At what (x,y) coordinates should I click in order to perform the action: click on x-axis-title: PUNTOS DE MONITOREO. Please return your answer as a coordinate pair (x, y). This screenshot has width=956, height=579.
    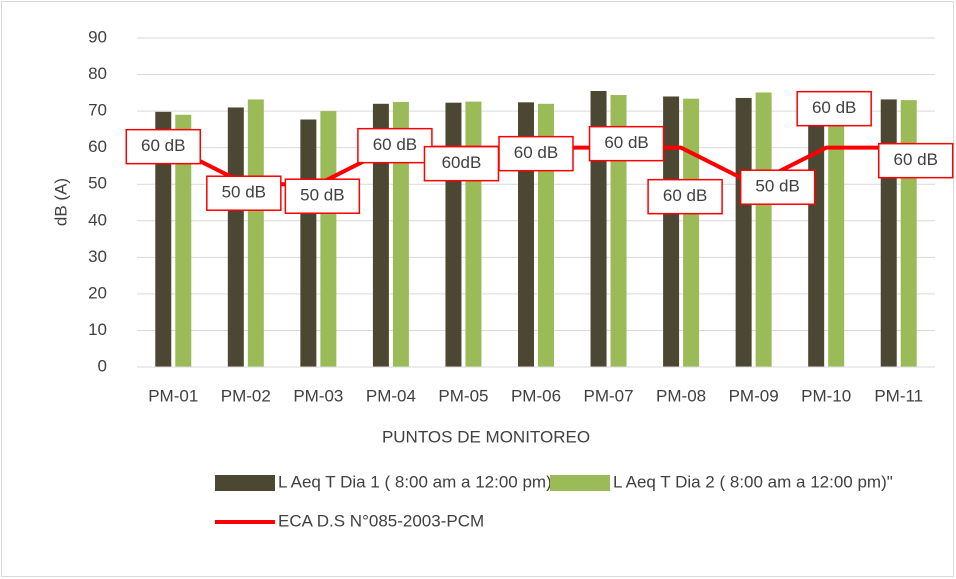
    Looking at the image, I should click on (486, 436).